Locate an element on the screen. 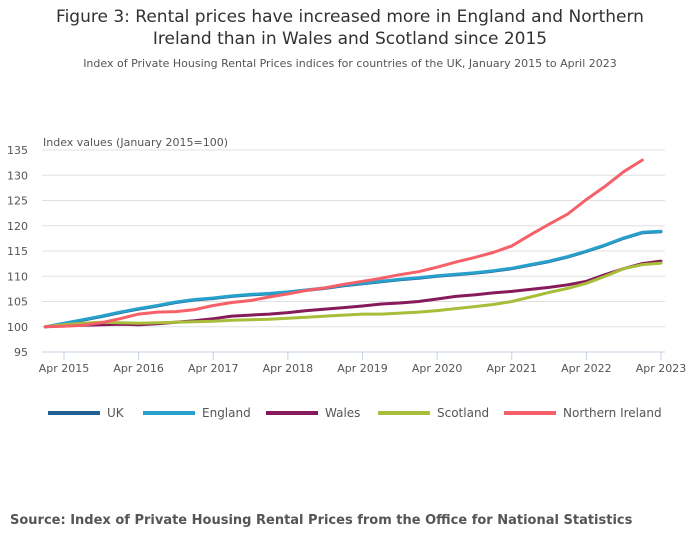 This screenshot has width=700, height=549. y-axis-ticks: 95 100 105 110 115 120 125 130 135 is located at coordinates (17, 251).